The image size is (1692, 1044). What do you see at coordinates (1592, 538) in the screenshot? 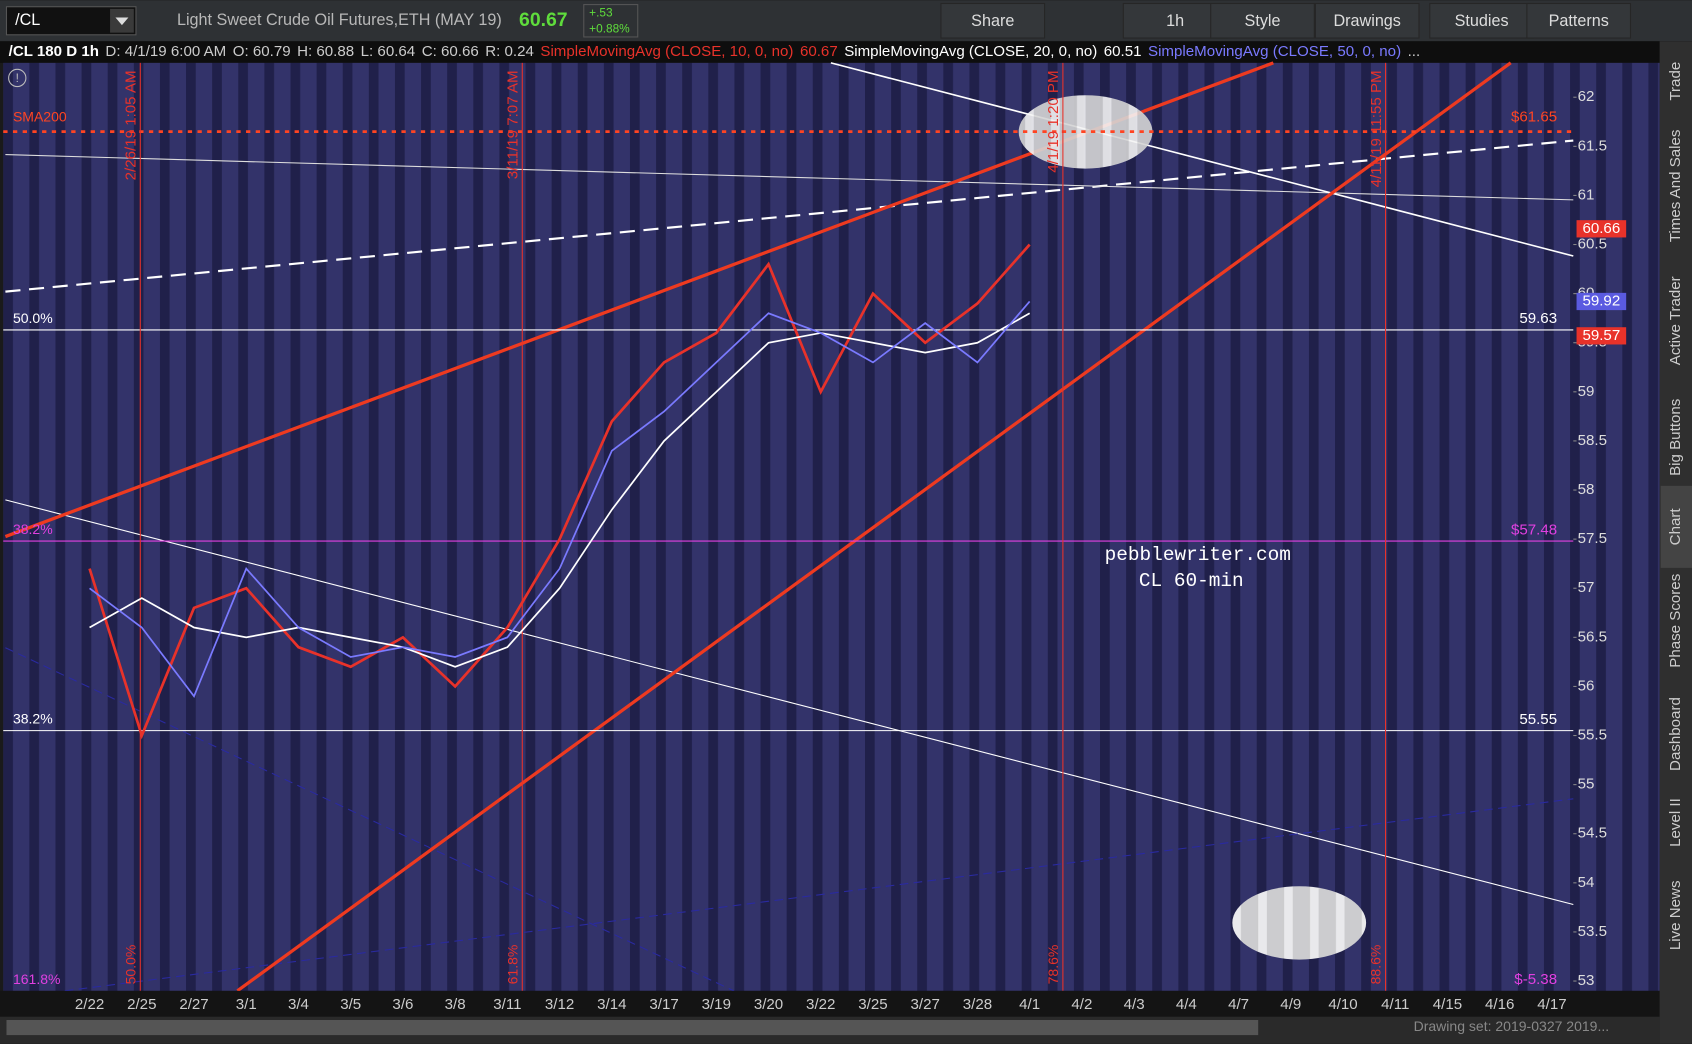
I see `y-tick-label: 57.5` at bounding box center [1592, 538].